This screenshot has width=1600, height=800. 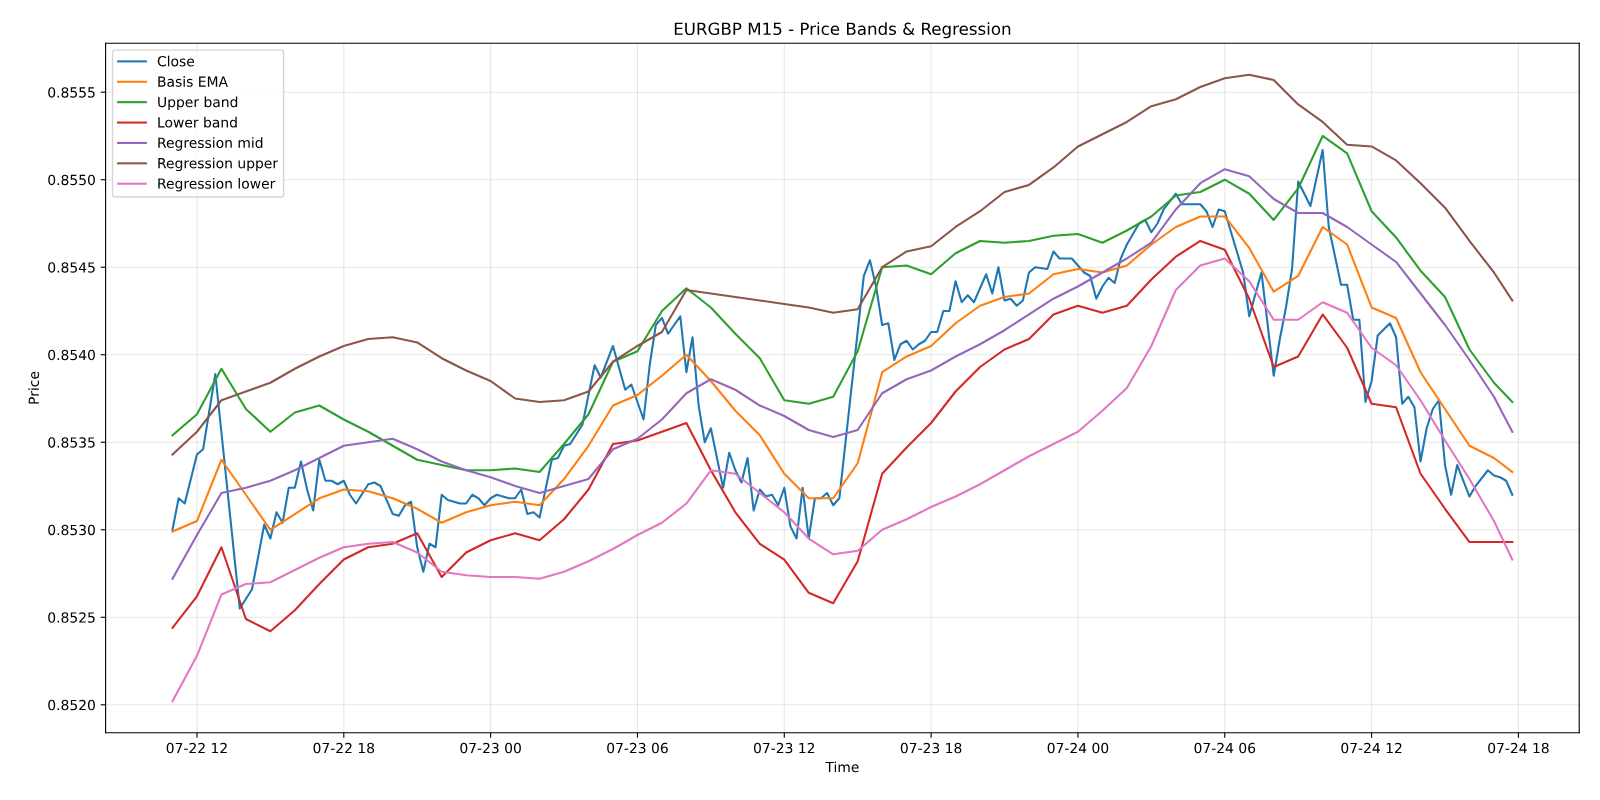 I want to click on x-tick-label: 07-24 00, so click(x=1078, y=748).